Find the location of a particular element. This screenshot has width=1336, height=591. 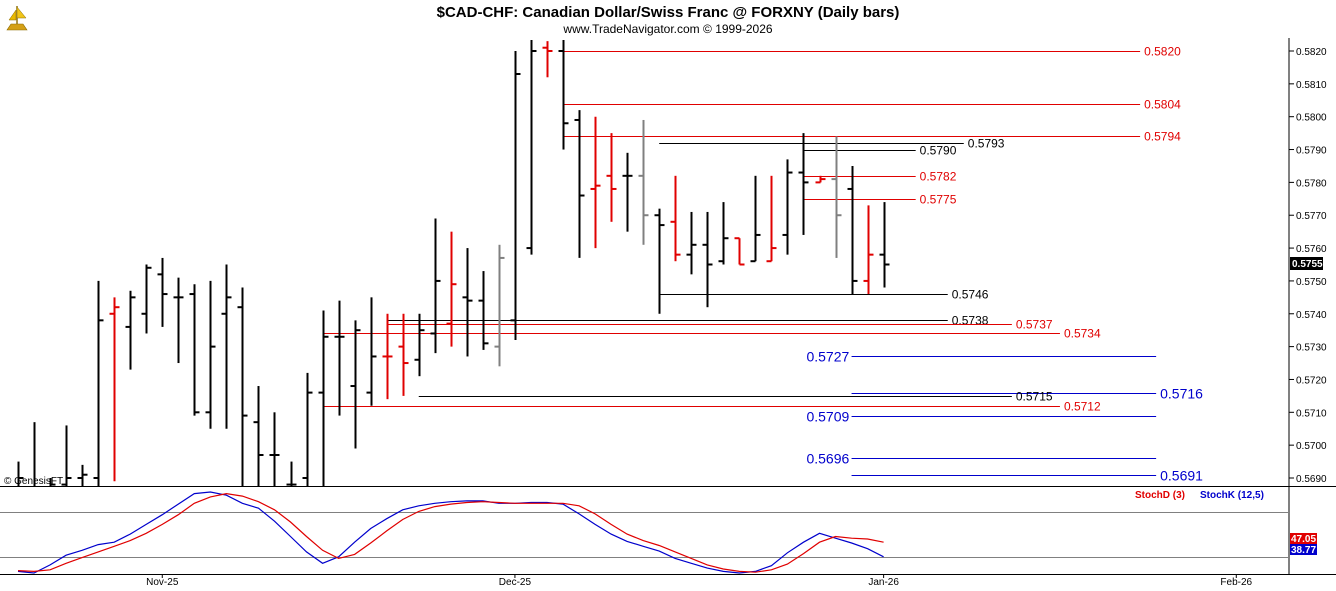

copyright-label: © GenesisFT is located at coordinates (33, 481).